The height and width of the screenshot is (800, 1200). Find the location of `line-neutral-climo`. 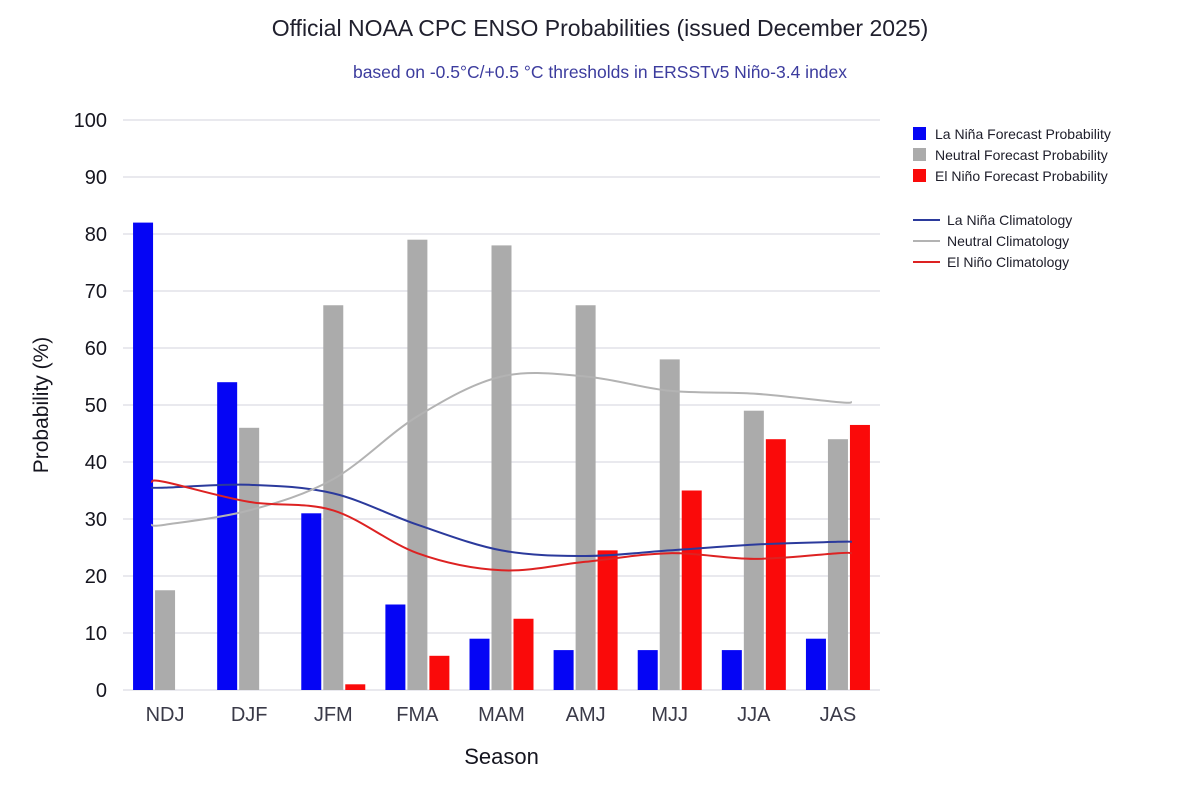

line-neutral-climo is located at coordinates (501, 449).